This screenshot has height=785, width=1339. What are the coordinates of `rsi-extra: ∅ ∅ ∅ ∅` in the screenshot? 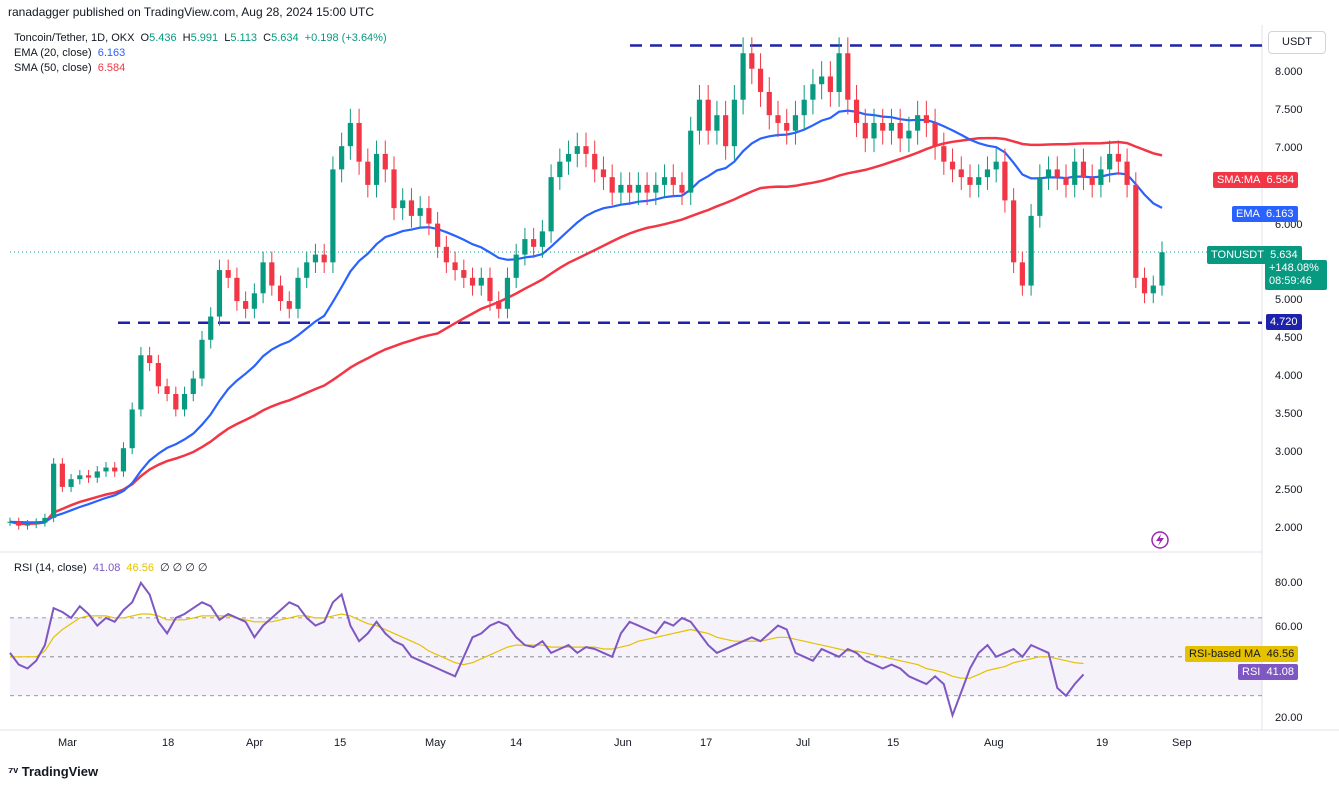 It's located at (184, 568).